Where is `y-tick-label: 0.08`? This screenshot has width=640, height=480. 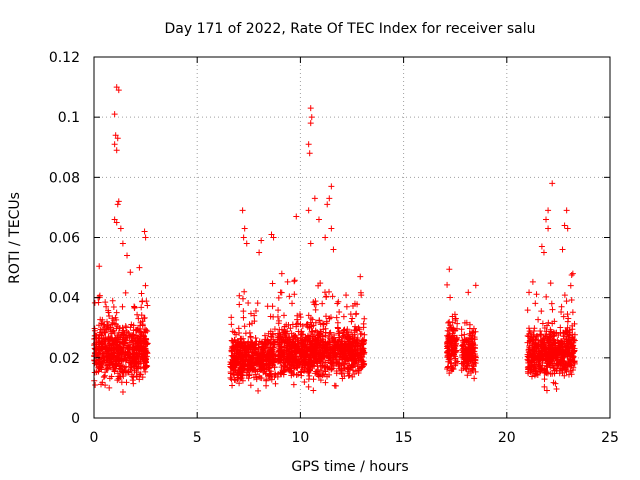 y-tick-label: 0.08 is located at coordinates (64, 178).